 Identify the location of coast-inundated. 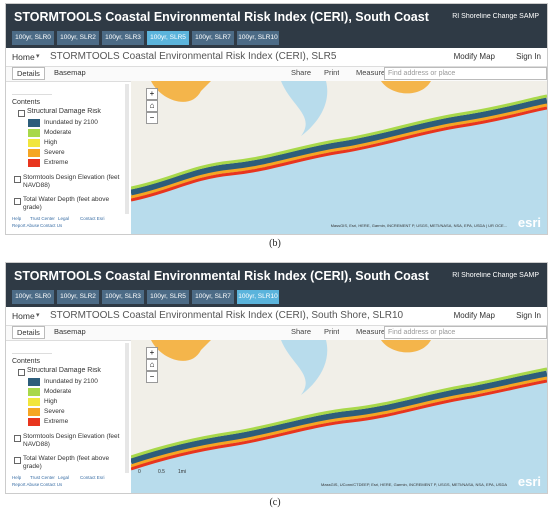
(339, 147).